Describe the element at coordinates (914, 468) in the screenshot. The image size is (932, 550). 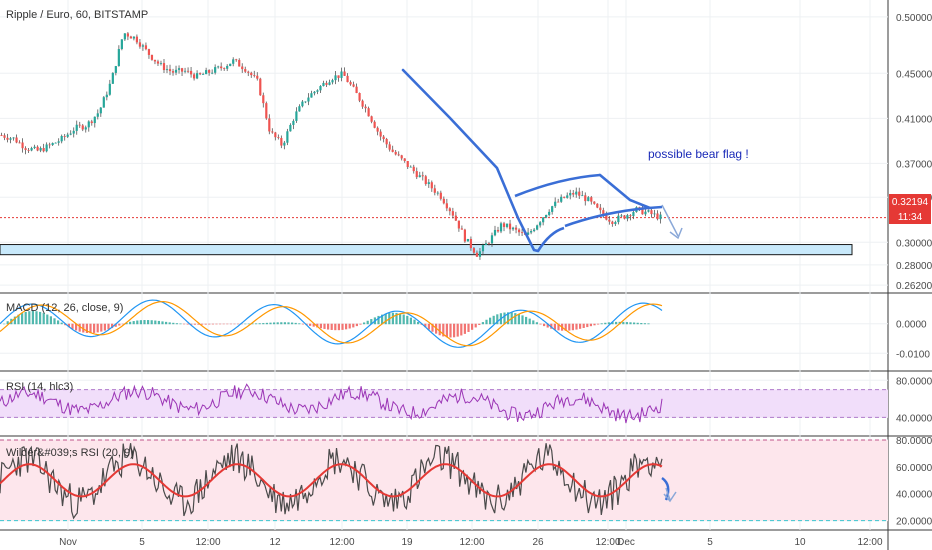
I see `y-tick-label: 60.0000` at that location.